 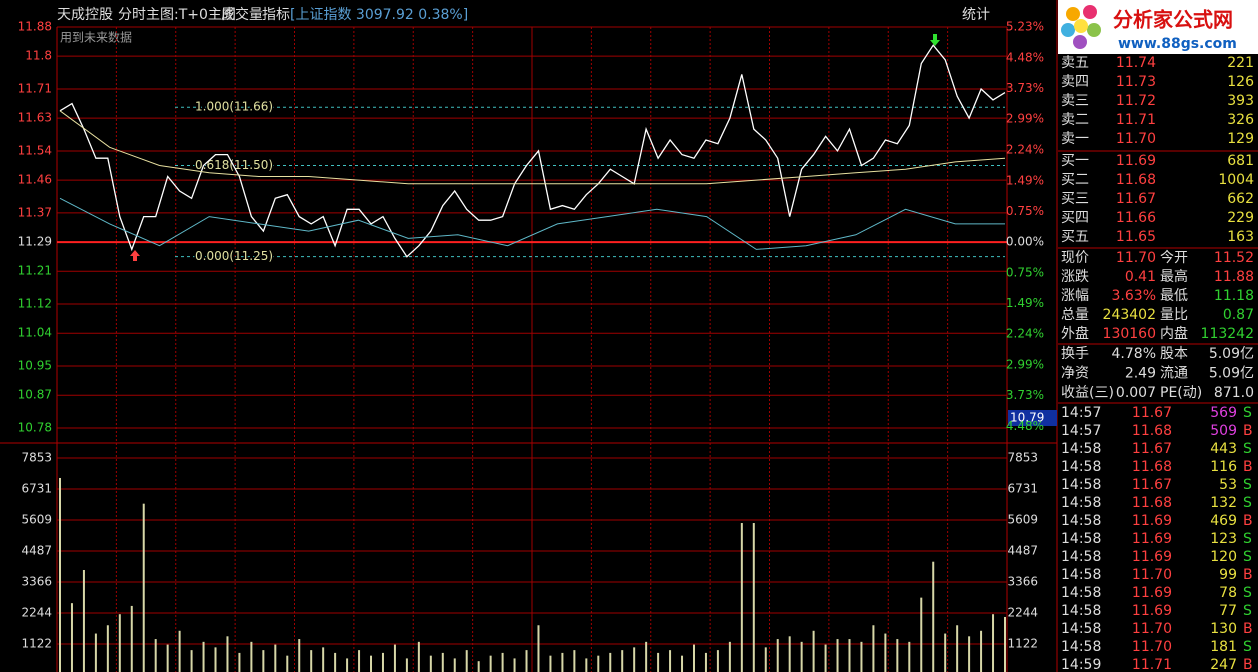 I want to click on y2-tick-label: 1.49%, so click(x=1025, y=180).